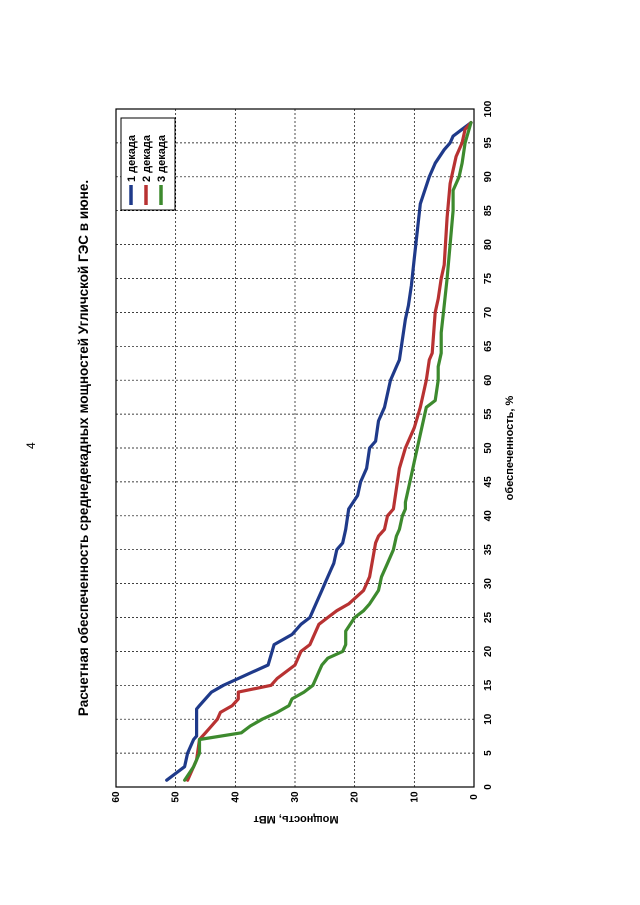 The width and height of the screenshot is (640, 905). I want to click on x-tick-label: 45, so click(488, 482).